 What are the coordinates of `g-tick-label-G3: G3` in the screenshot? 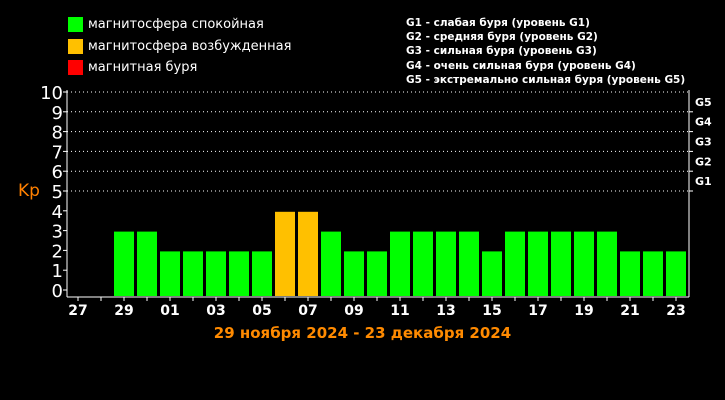 It's located at (703, 142).